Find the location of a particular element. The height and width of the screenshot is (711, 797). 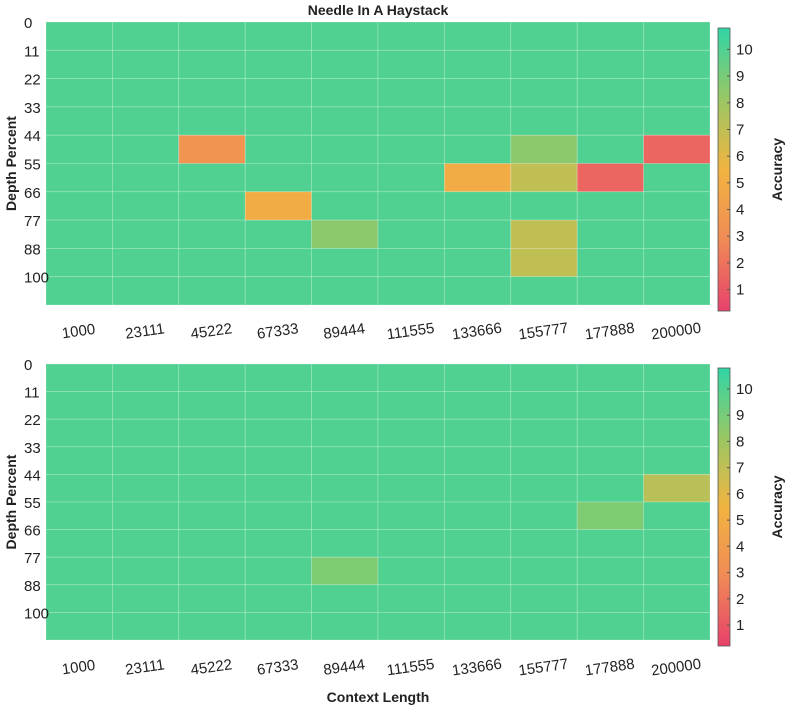

colorbar-gradient is located at coordinates (724, 169).